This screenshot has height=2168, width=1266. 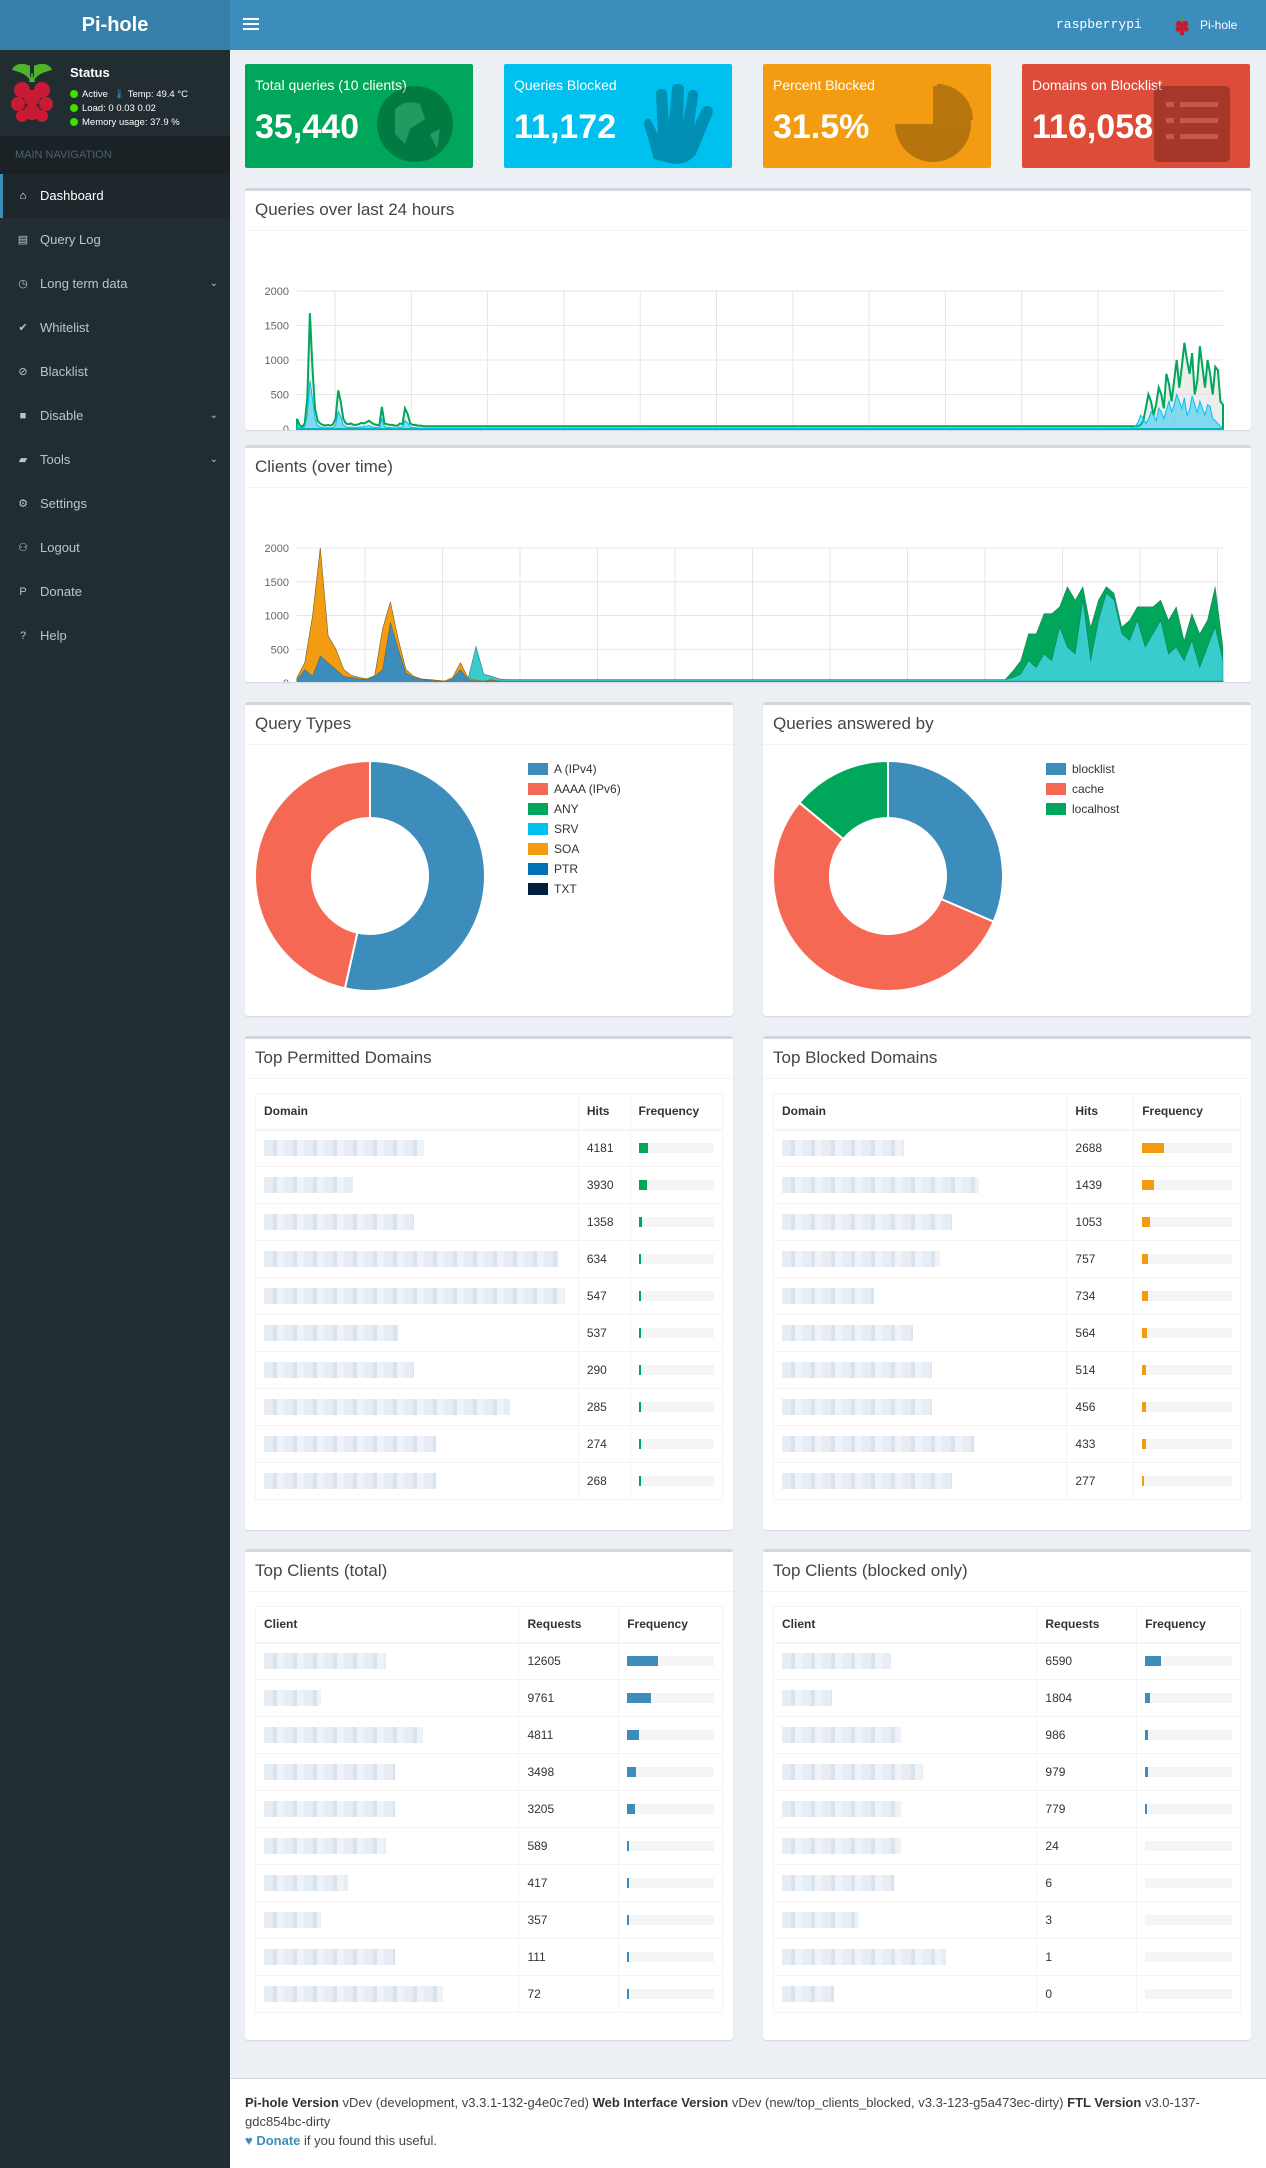 What do you see at coordinates (115, 196) in the screenshot?
I see `sidebar-item-dashboard: ⌂ Dashboard` at bounding box center [115, 196].